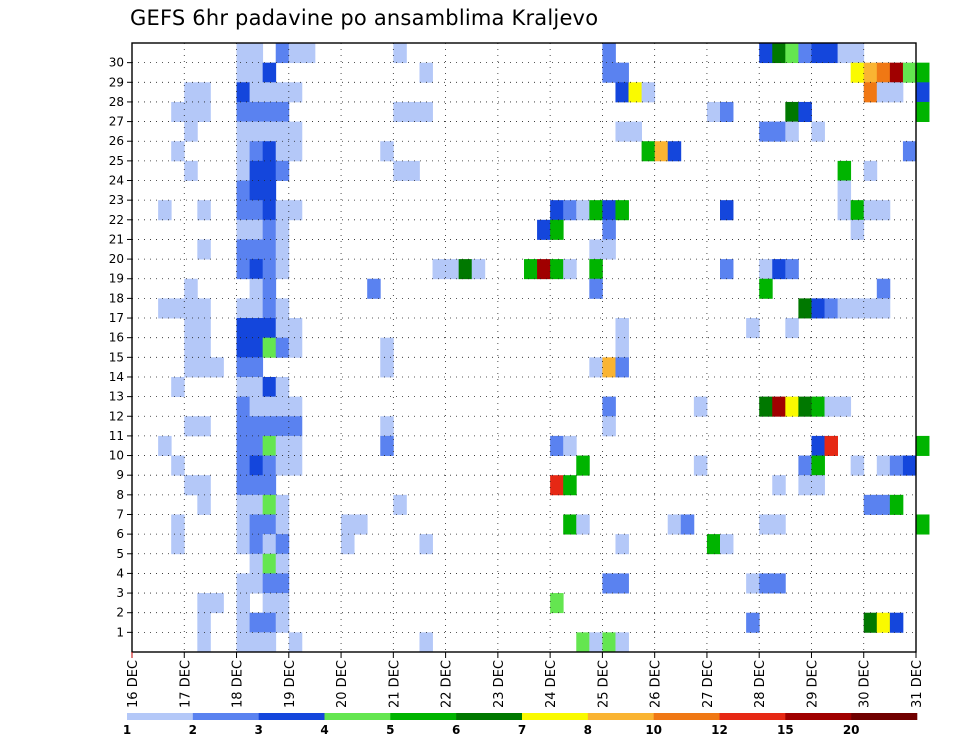 This screenshot has height=742, width=960. What do you see at coordinates (116, 436) in the screenshot?
I see `y-tick-label: 11` at bounding box center [116, 436].